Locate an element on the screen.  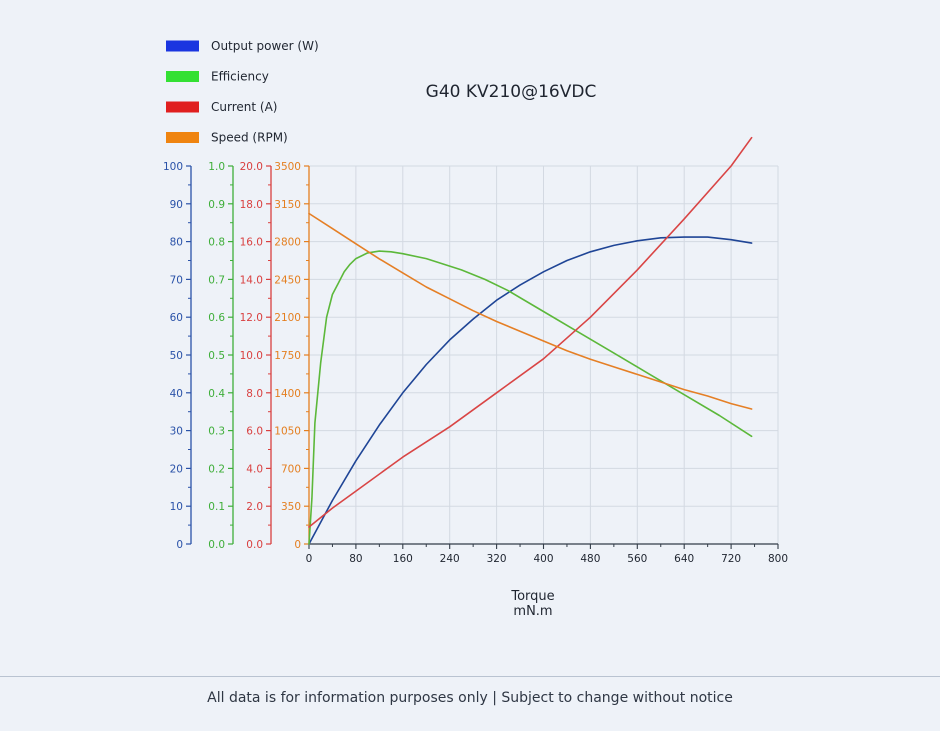
x-tick-label: 400 is located at coordinates (543, 559).